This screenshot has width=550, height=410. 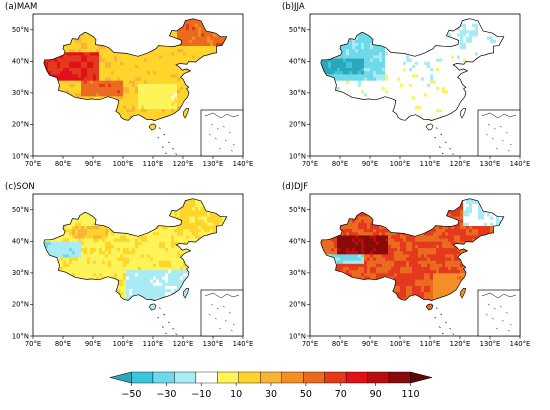 What do you see at coordinates (21, 7) in the screenshot?
I see `panel-title-mam: (a)MAM` at bounding box center [21, 7].